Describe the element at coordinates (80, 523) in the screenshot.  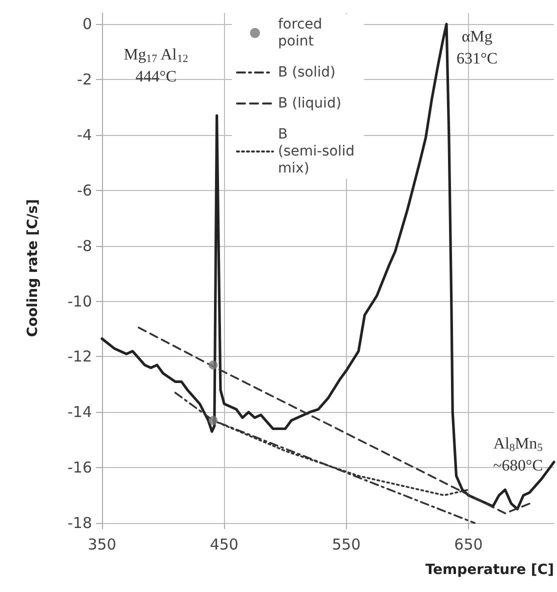
I see `y-tick-label: -18` at that location.